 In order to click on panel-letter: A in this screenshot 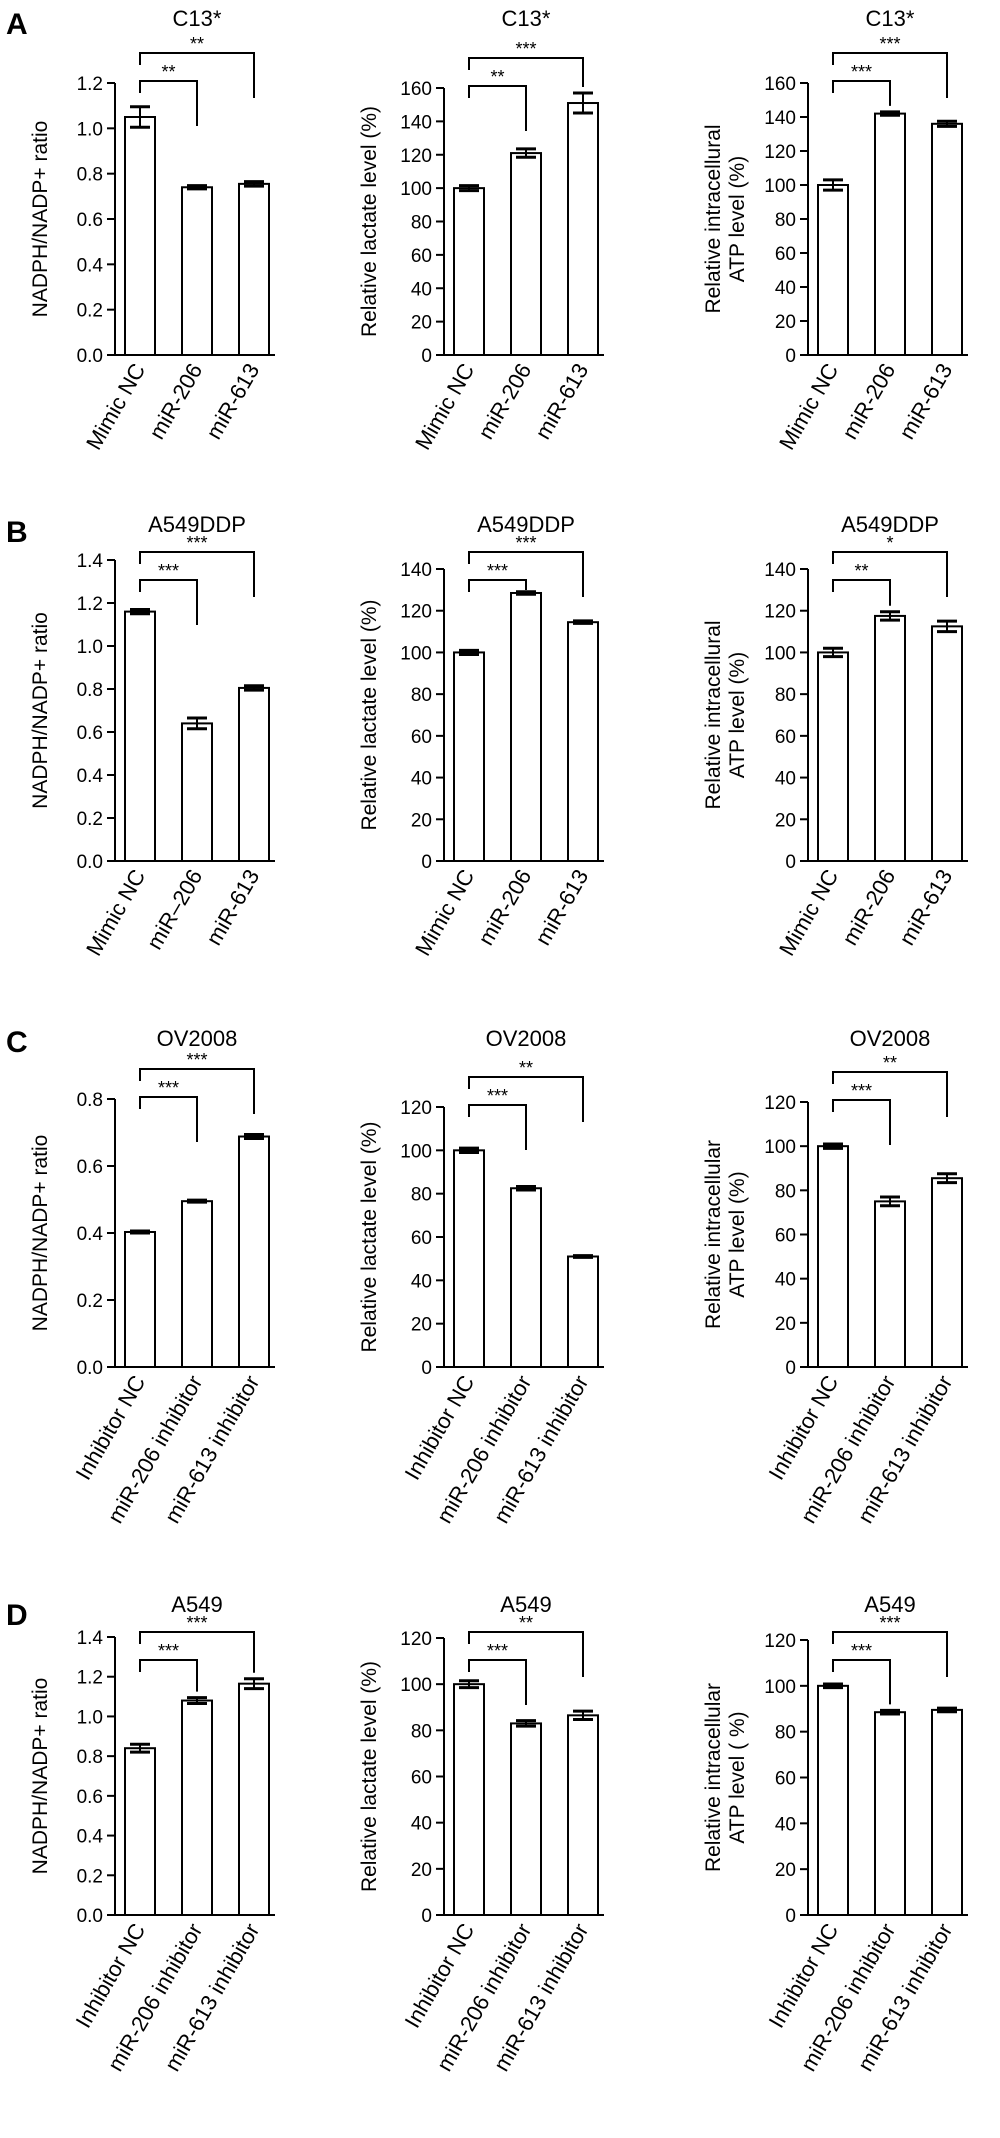, I will do `click(17, 24)`.